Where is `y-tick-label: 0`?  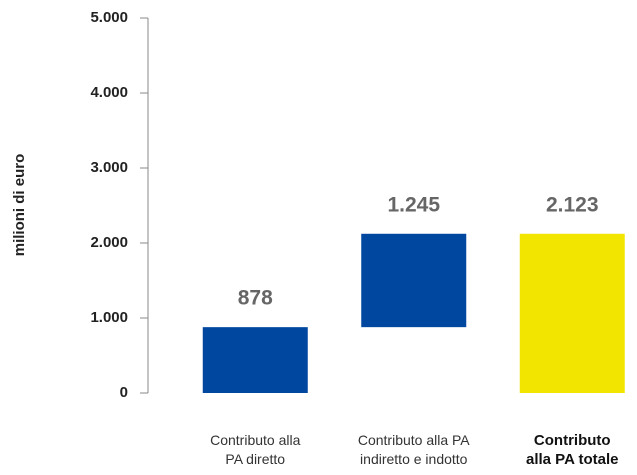 y-tick-label: 0 is located at coordinates (124, 392).